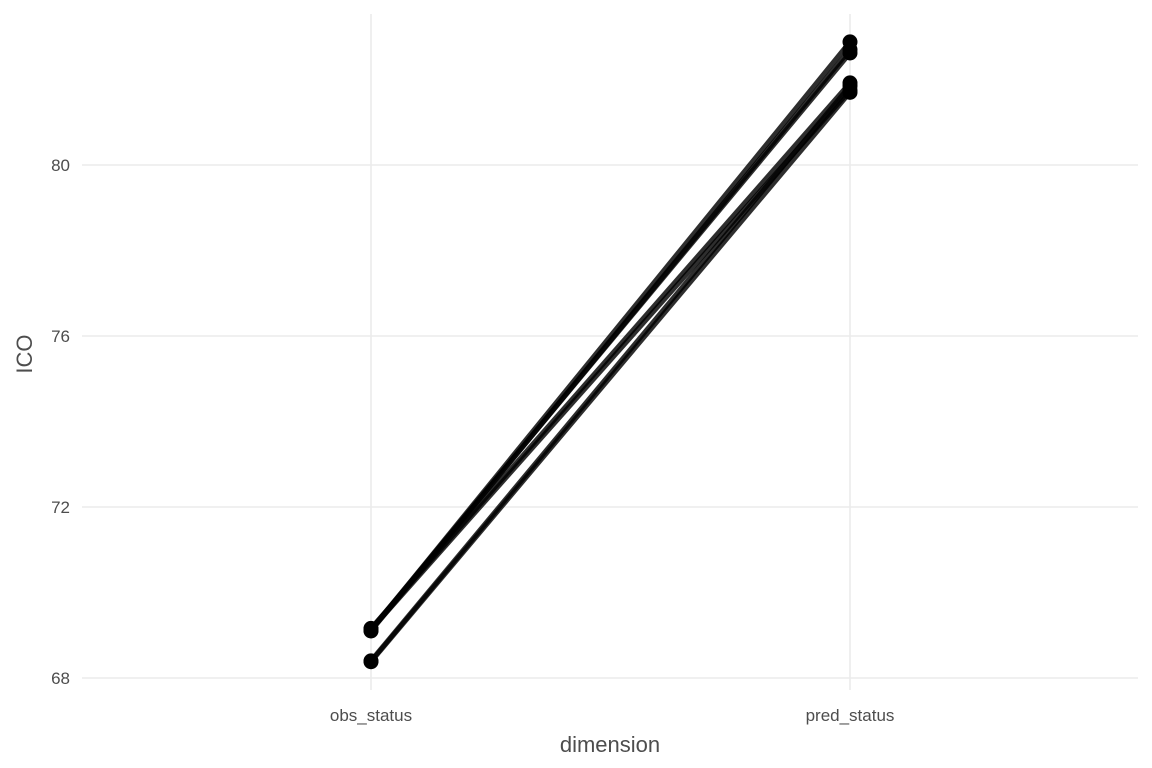  Describe the element at coordinates (610, 744) in the screenshot. I see `x-axis-title: dimension` at that location.